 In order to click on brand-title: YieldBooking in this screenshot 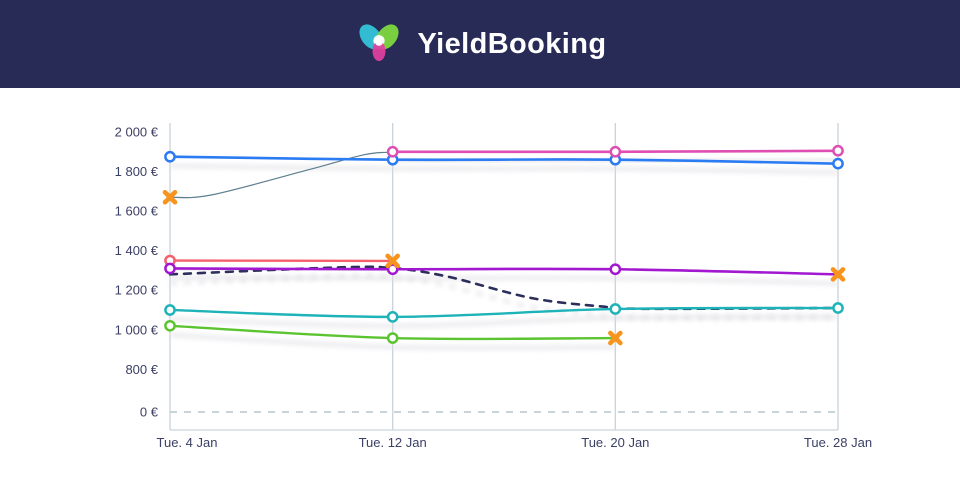, I will do `click(511, 44)`.